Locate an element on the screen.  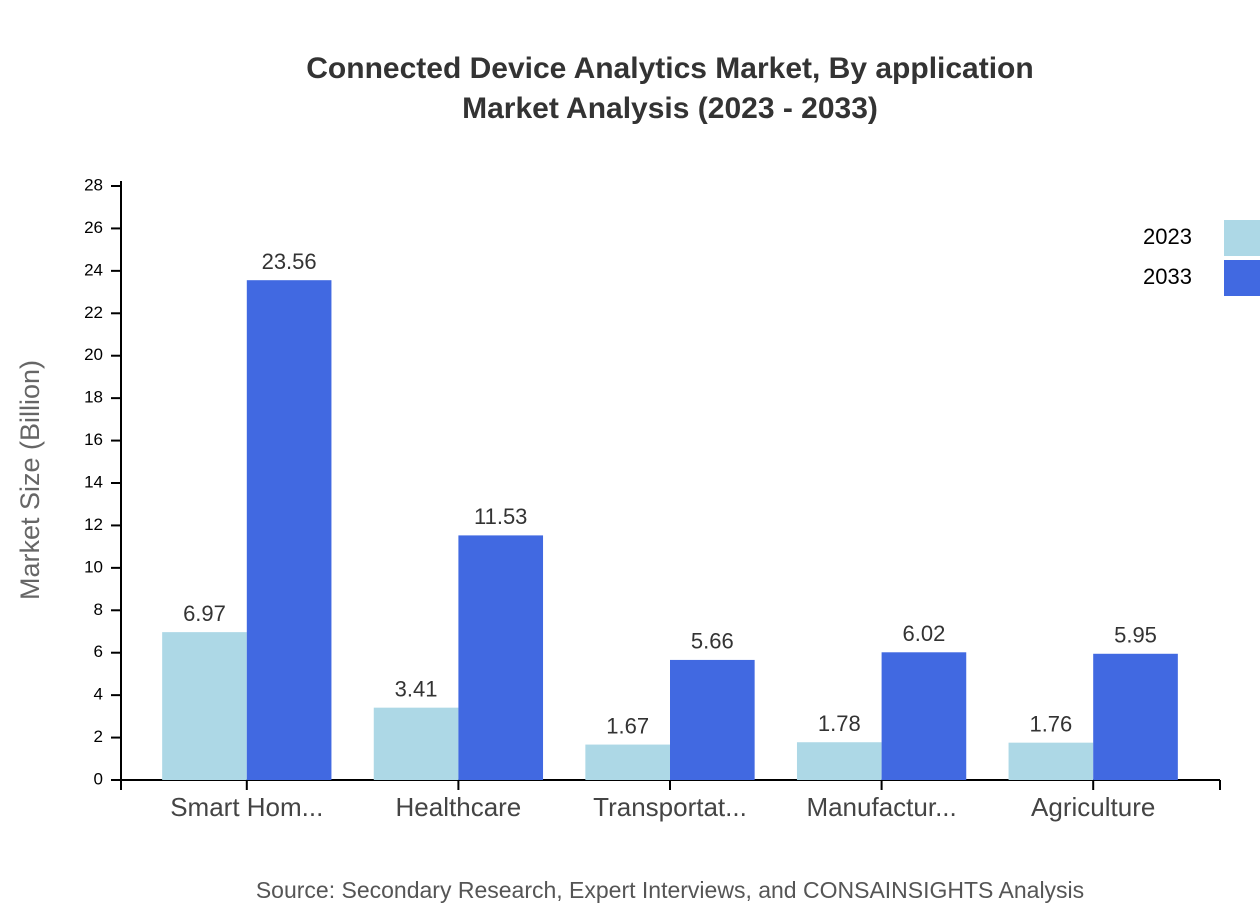
value-label: 5.95 is located at coordinates (1135, 635).